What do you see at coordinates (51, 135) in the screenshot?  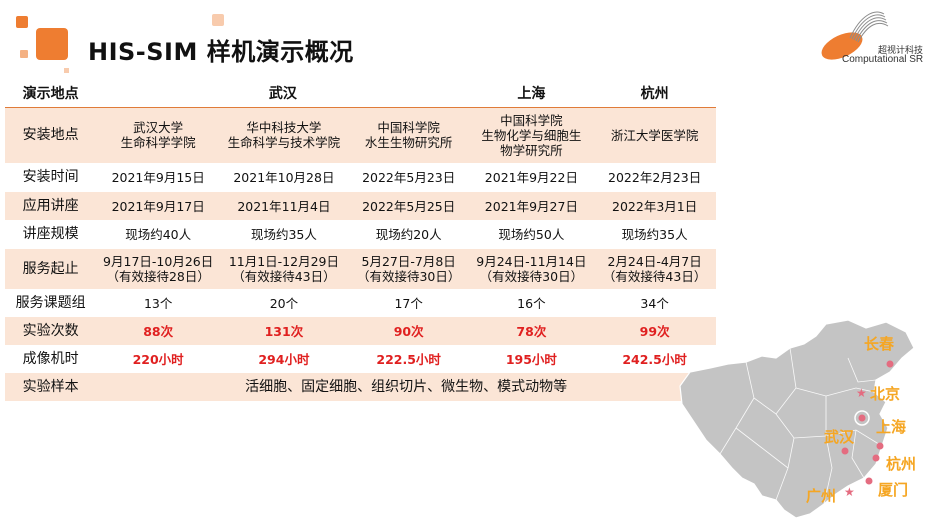 I see `row-label: 安装地点` at bounding box center [51, 135].